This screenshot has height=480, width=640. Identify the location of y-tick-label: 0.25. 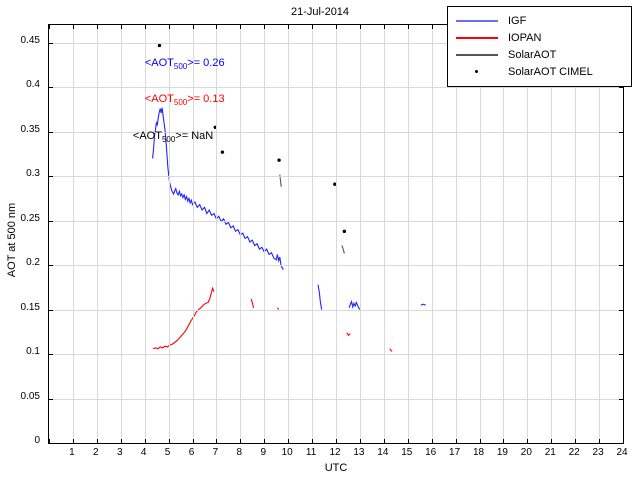
(30, 218).